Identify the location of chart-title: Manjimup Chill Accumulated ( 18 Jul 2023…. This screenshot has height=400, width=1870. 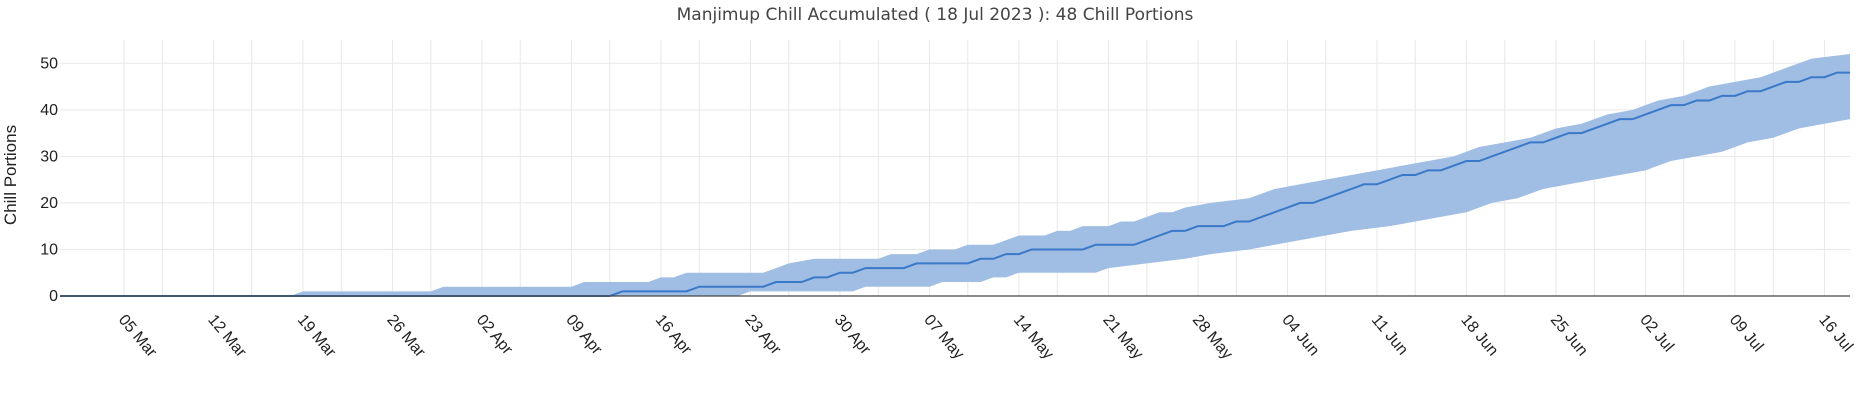
(935, 15).